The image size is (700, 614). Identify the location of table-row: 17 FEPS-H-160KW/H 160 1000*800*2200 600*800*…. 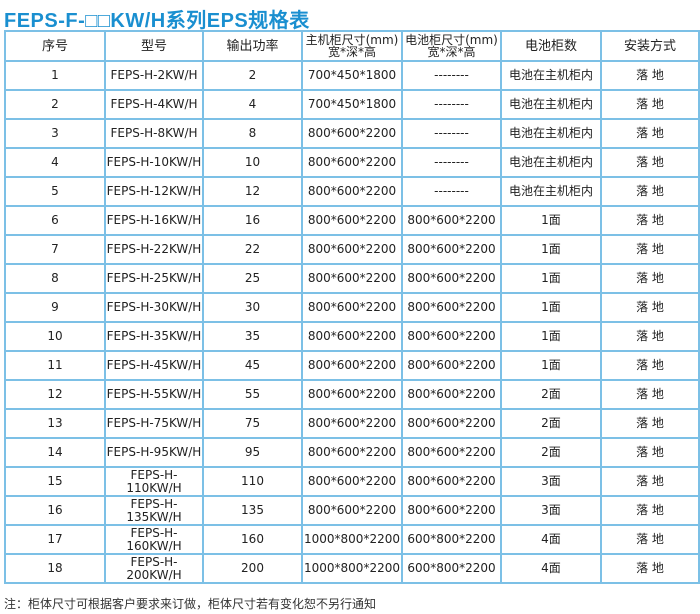
(352, 539).